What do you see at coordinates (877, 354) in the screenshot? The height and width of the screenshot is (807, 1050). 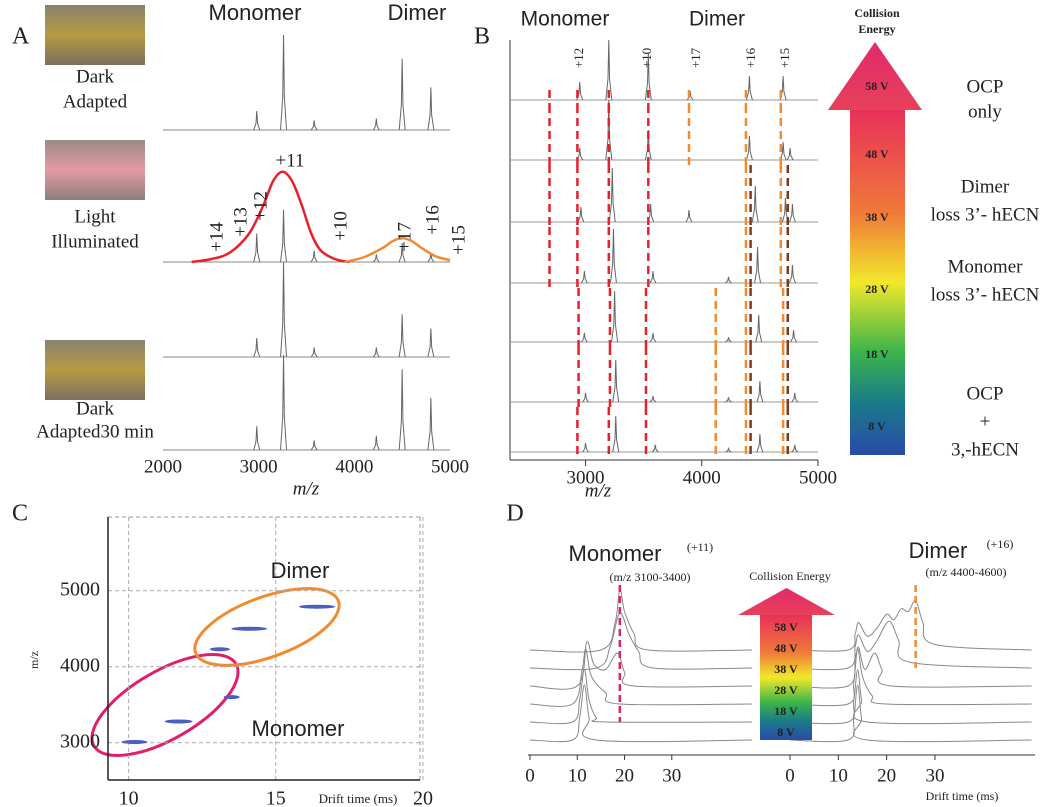 I see `energy-label: 18 V` at bounding box center [877, 354].